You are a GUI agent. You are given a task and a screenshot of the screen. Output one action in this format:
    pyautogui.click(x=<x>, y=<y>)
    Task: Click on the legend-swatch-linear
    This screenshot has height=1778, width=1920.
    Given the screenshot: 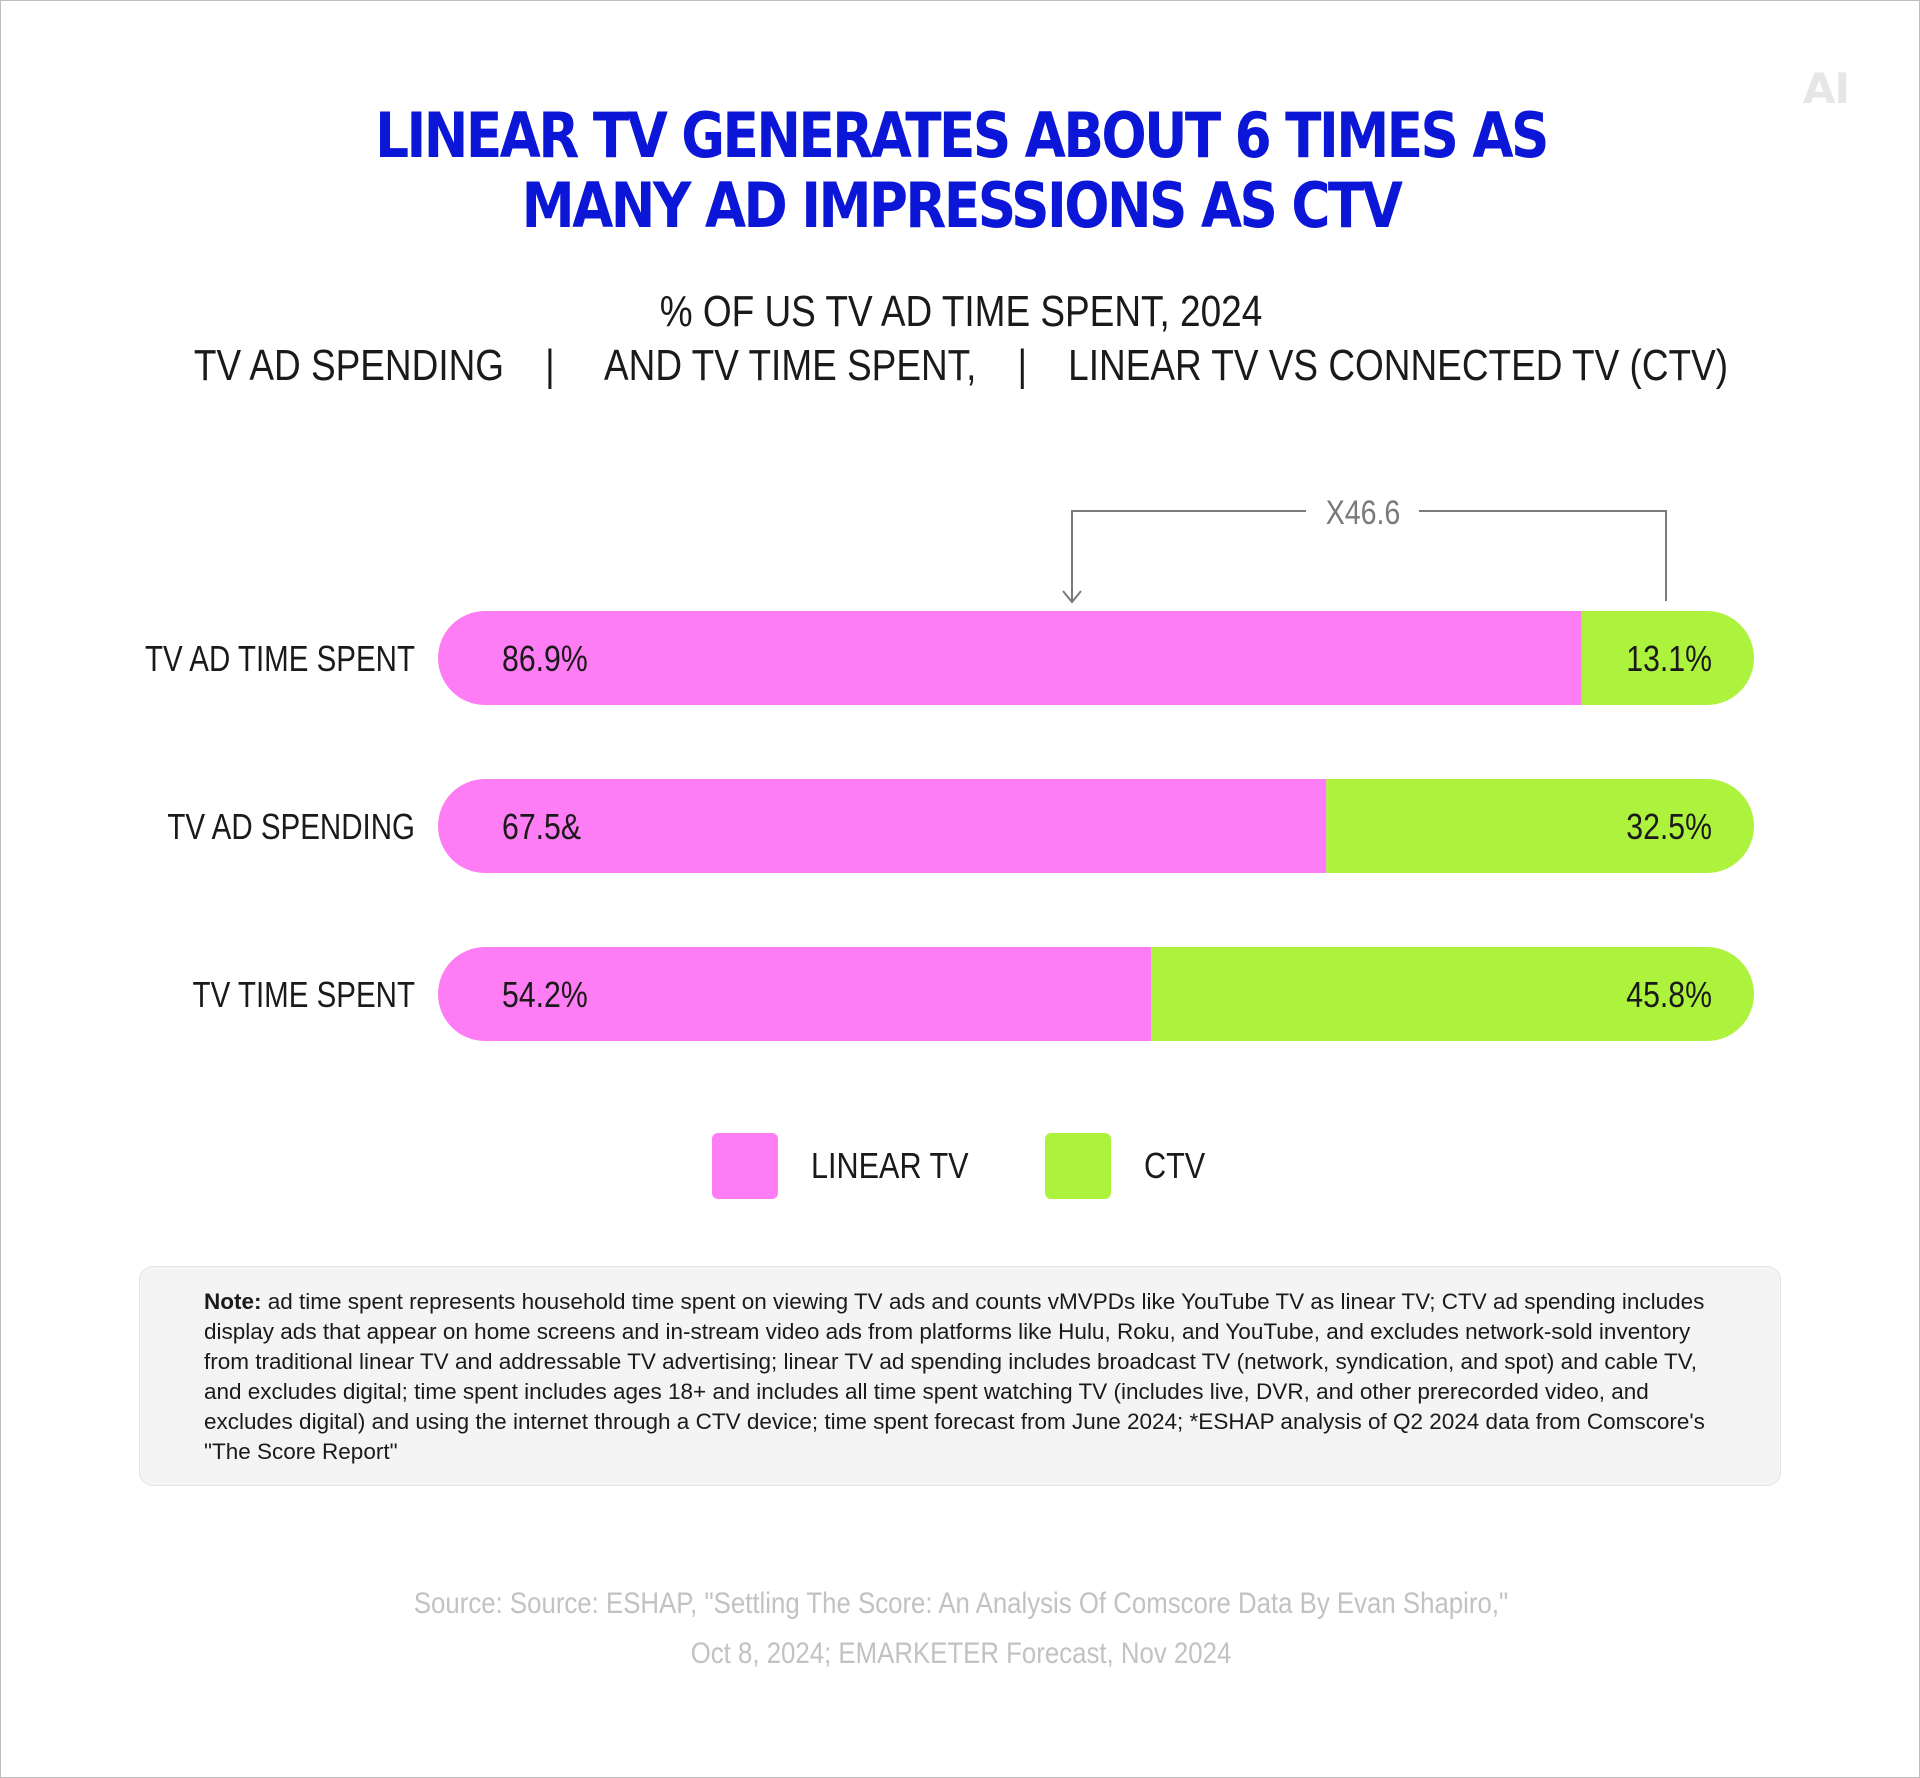 What is the action you would take?
    pyautogui.click(x=745, y=1166)
    